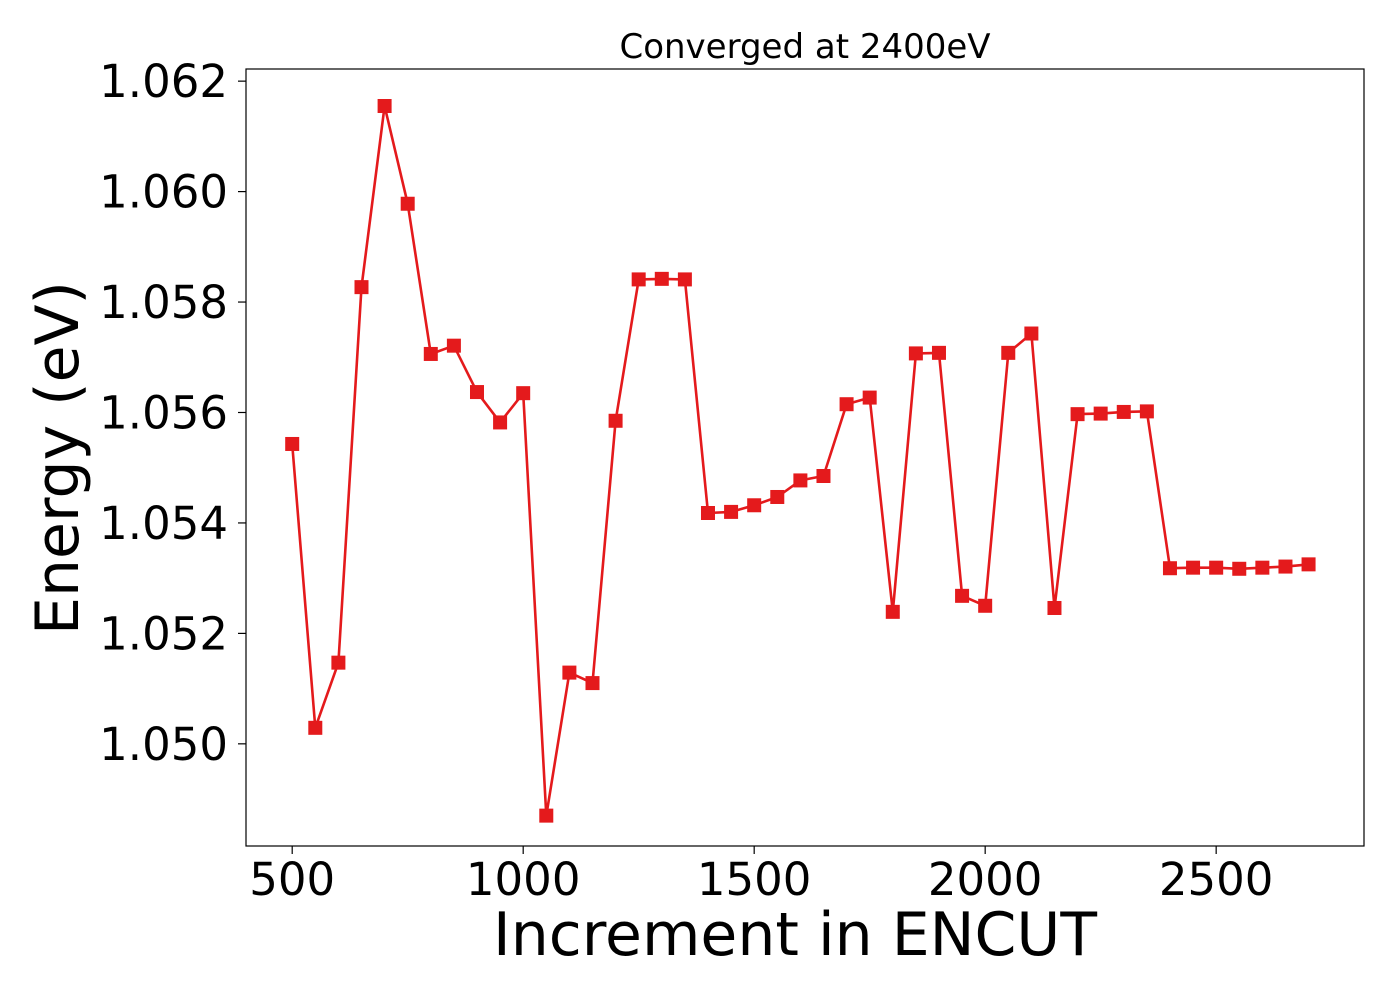 The image size is (1400, 1000). Describe the element at coordinates (754, 879) in the screenshot. I see `x-tick-label: 1500` at that location.